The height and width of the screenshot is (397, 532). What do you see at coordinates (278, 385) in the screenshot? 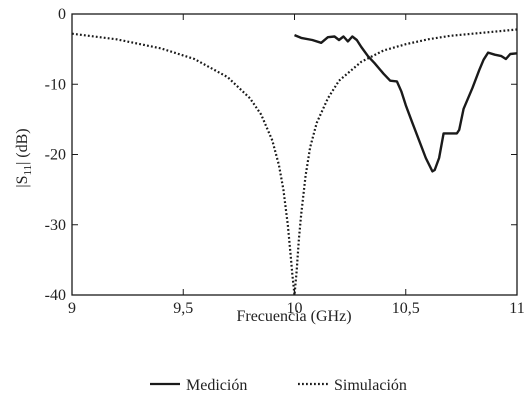
I see `legend: Medición Simulación` at bounding box center [278, 385].